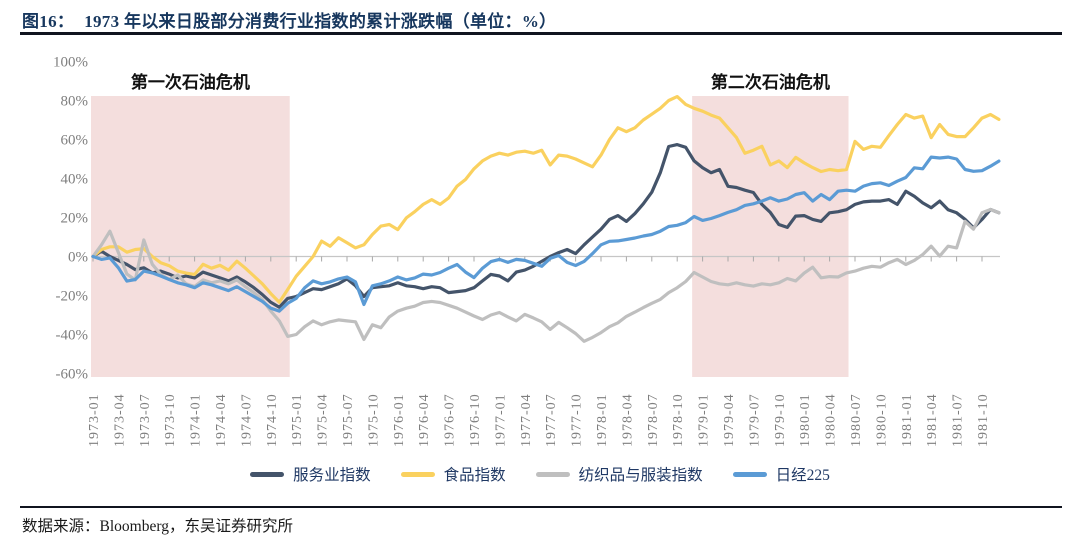 The height and width of the screenshot is (555, 1080). I want to click on x-axis-label: 1977-04, so click(526, 420).